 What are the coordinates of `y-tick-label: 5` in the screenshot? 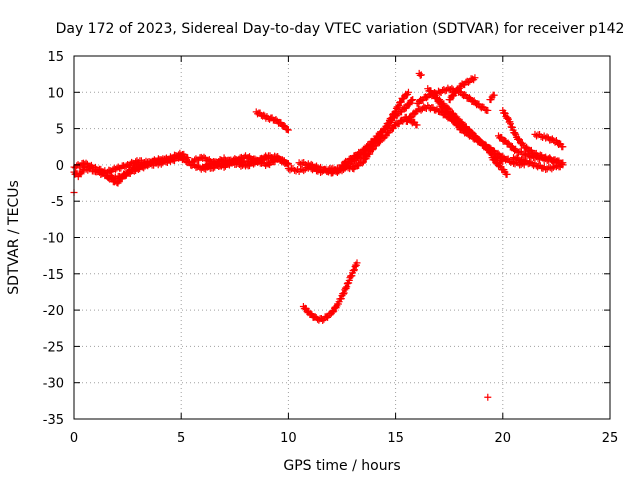 It's located at (60, 130).